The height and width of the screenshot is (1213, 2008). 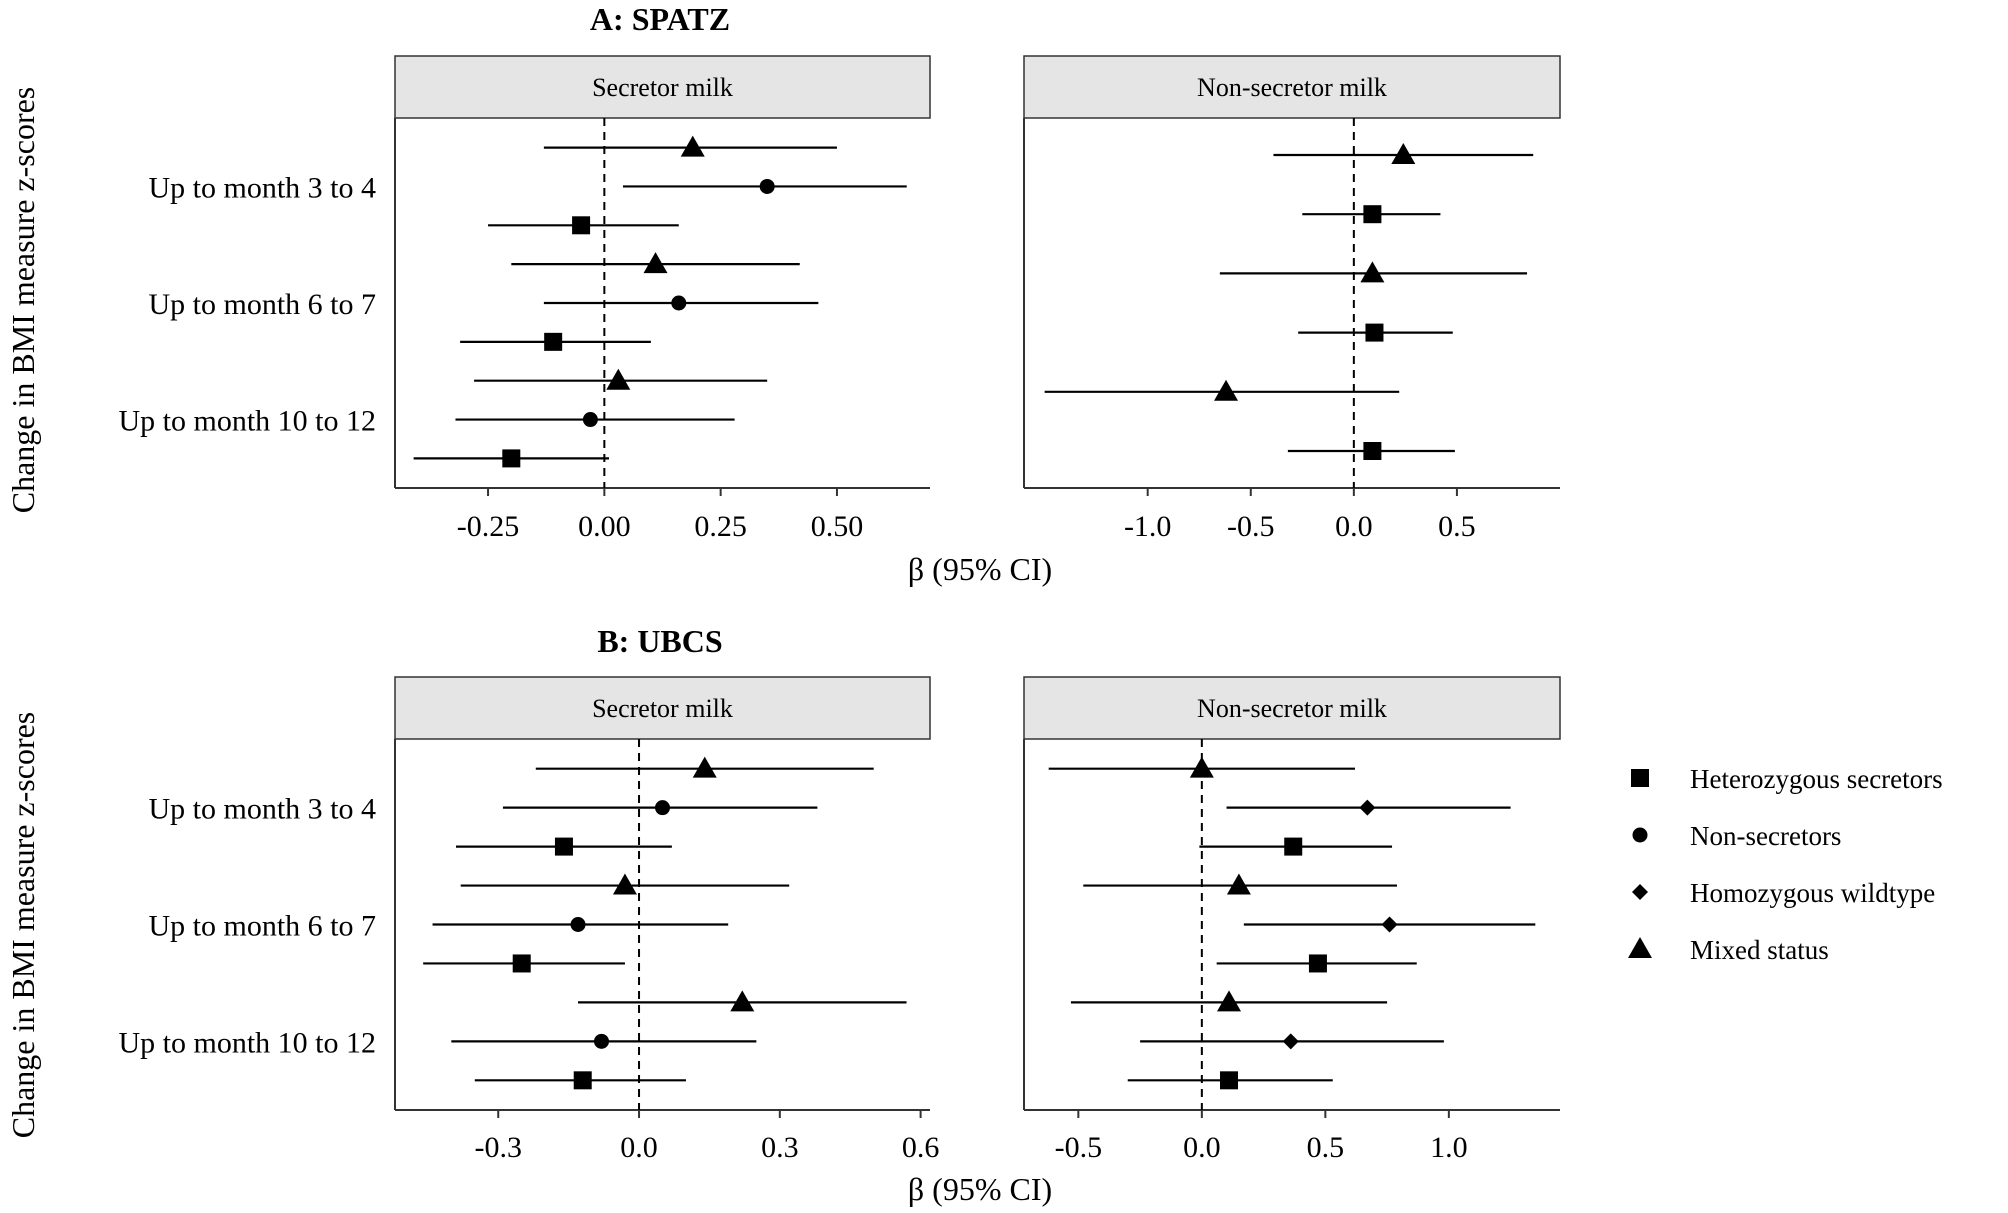 What do you see at coordinates (1640, 835) in the screenshot?
I see `legend-key-circle` at bounding box center [1640, 835].